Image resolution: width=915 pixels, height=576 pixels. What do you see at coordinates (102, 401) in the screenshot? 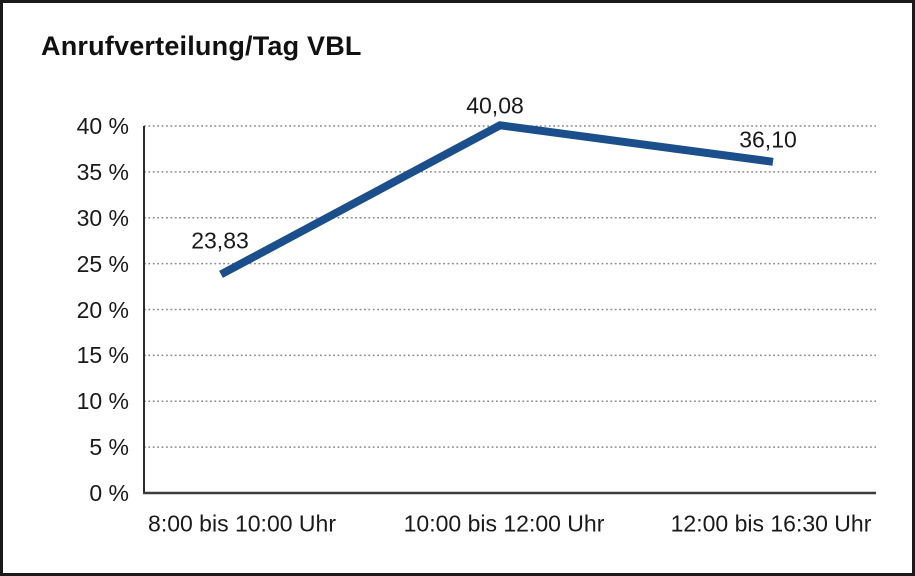
I see `y-tick-label: 10 %` at bounding box center [102, 401].